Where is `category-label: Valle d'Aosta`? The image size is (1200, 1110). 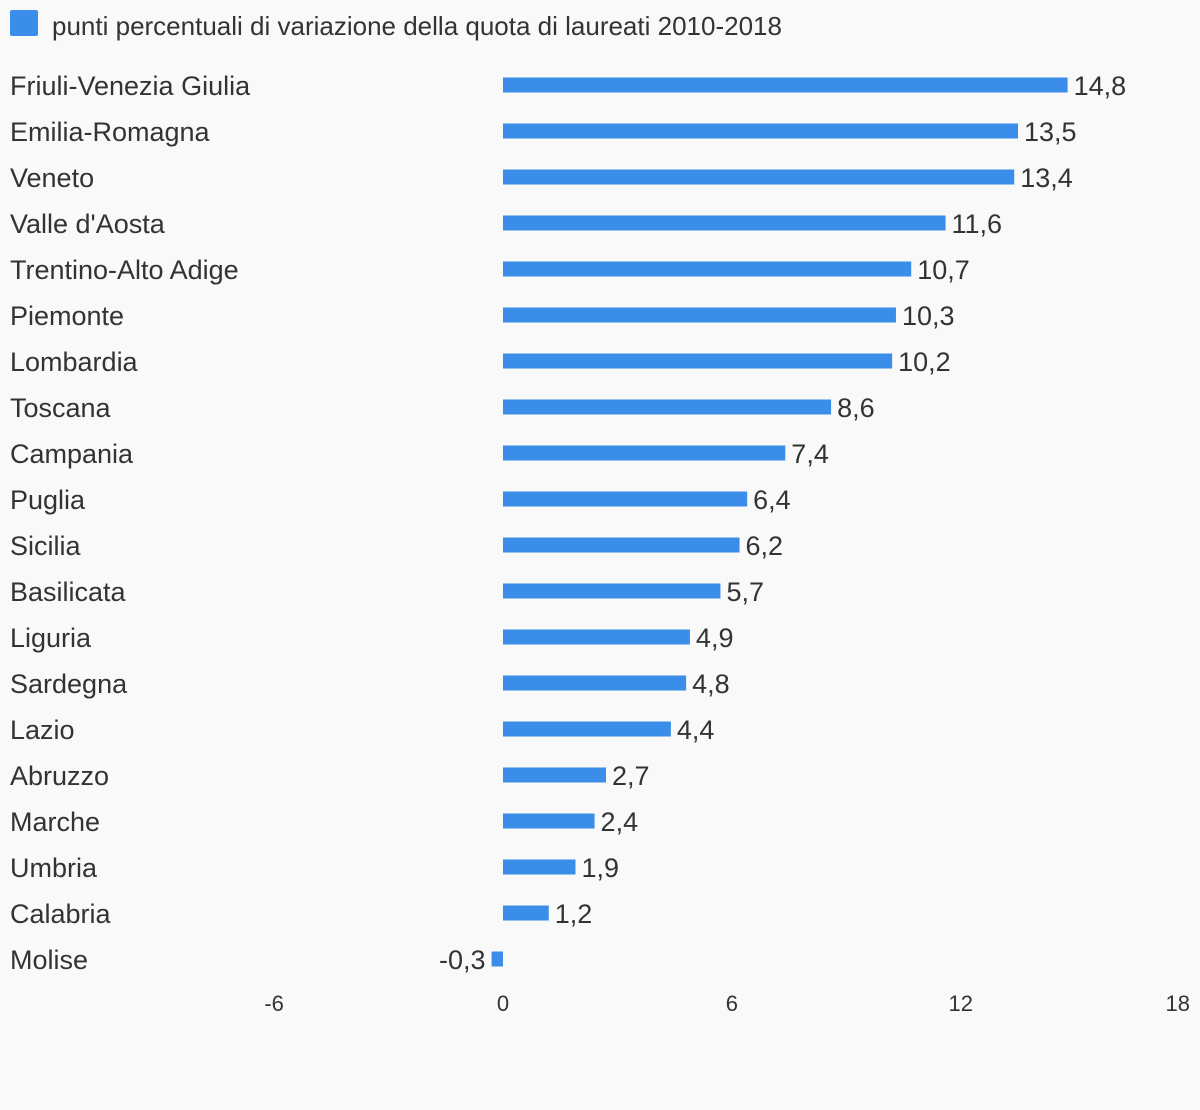 category-label: Valle d'Aosta is located at coordinates (88, 224).